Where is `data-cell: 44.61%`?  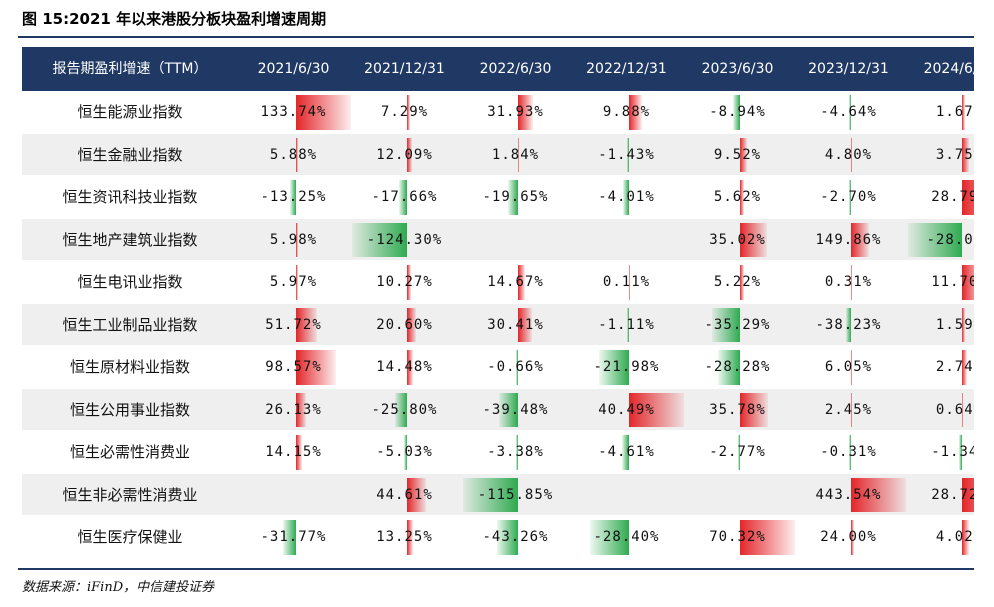 data-cell: 44.61% is located at coordinates (404, 495).